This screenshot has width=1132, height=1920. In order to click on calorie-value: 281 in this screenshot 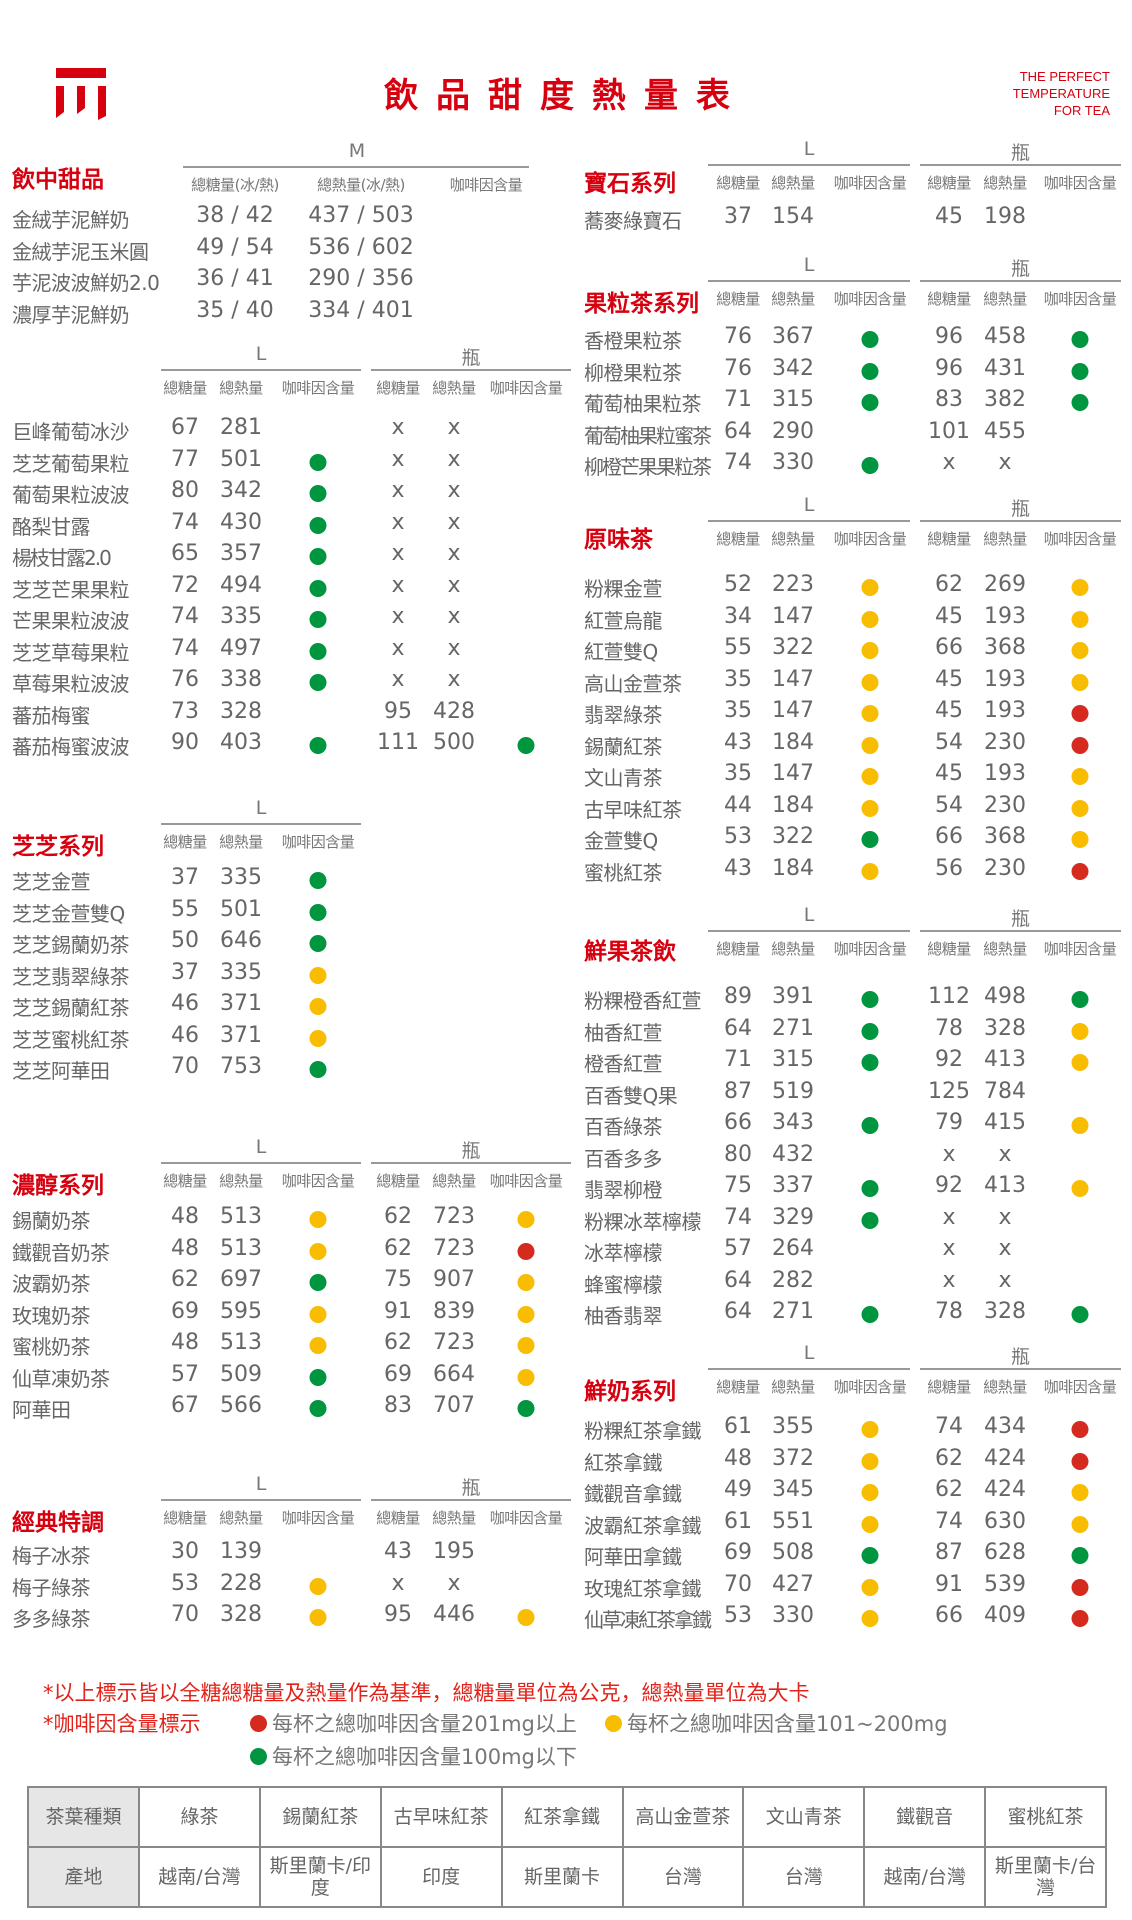, I will do `click(241, 427)`.